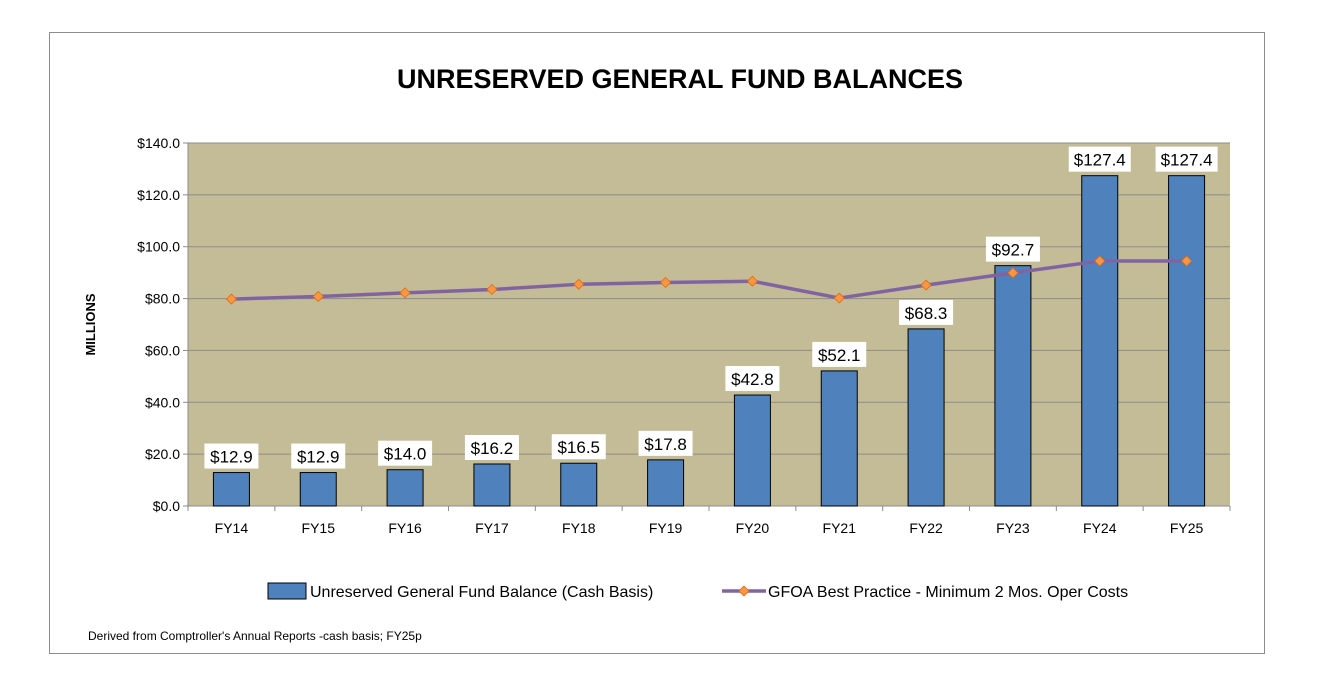  I want to click on x-tick-label: FY16, so click(405, 528).